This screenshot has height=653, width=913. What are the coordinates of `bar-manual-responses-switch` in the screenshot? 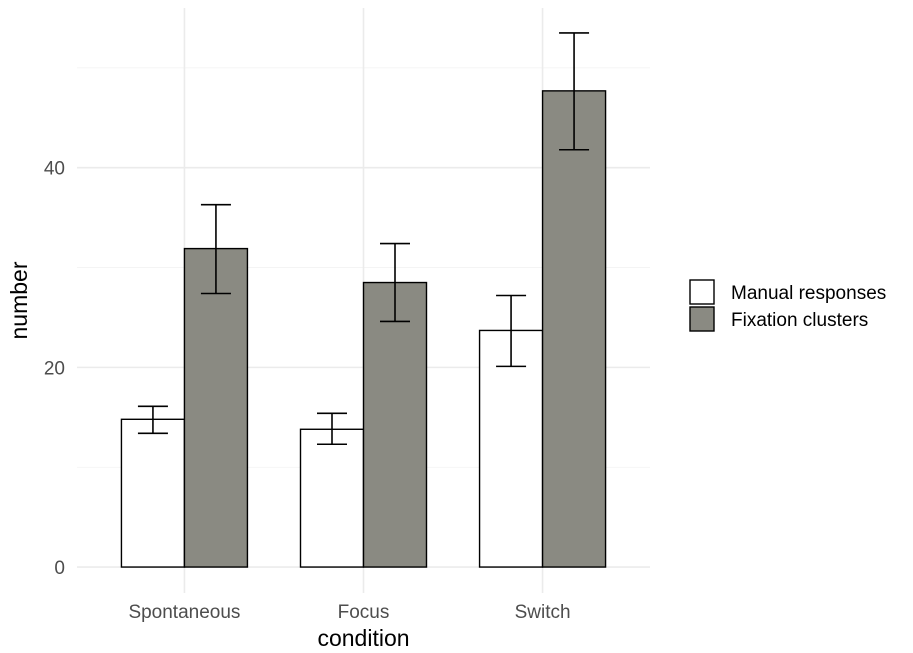 It's located at (511, 448).